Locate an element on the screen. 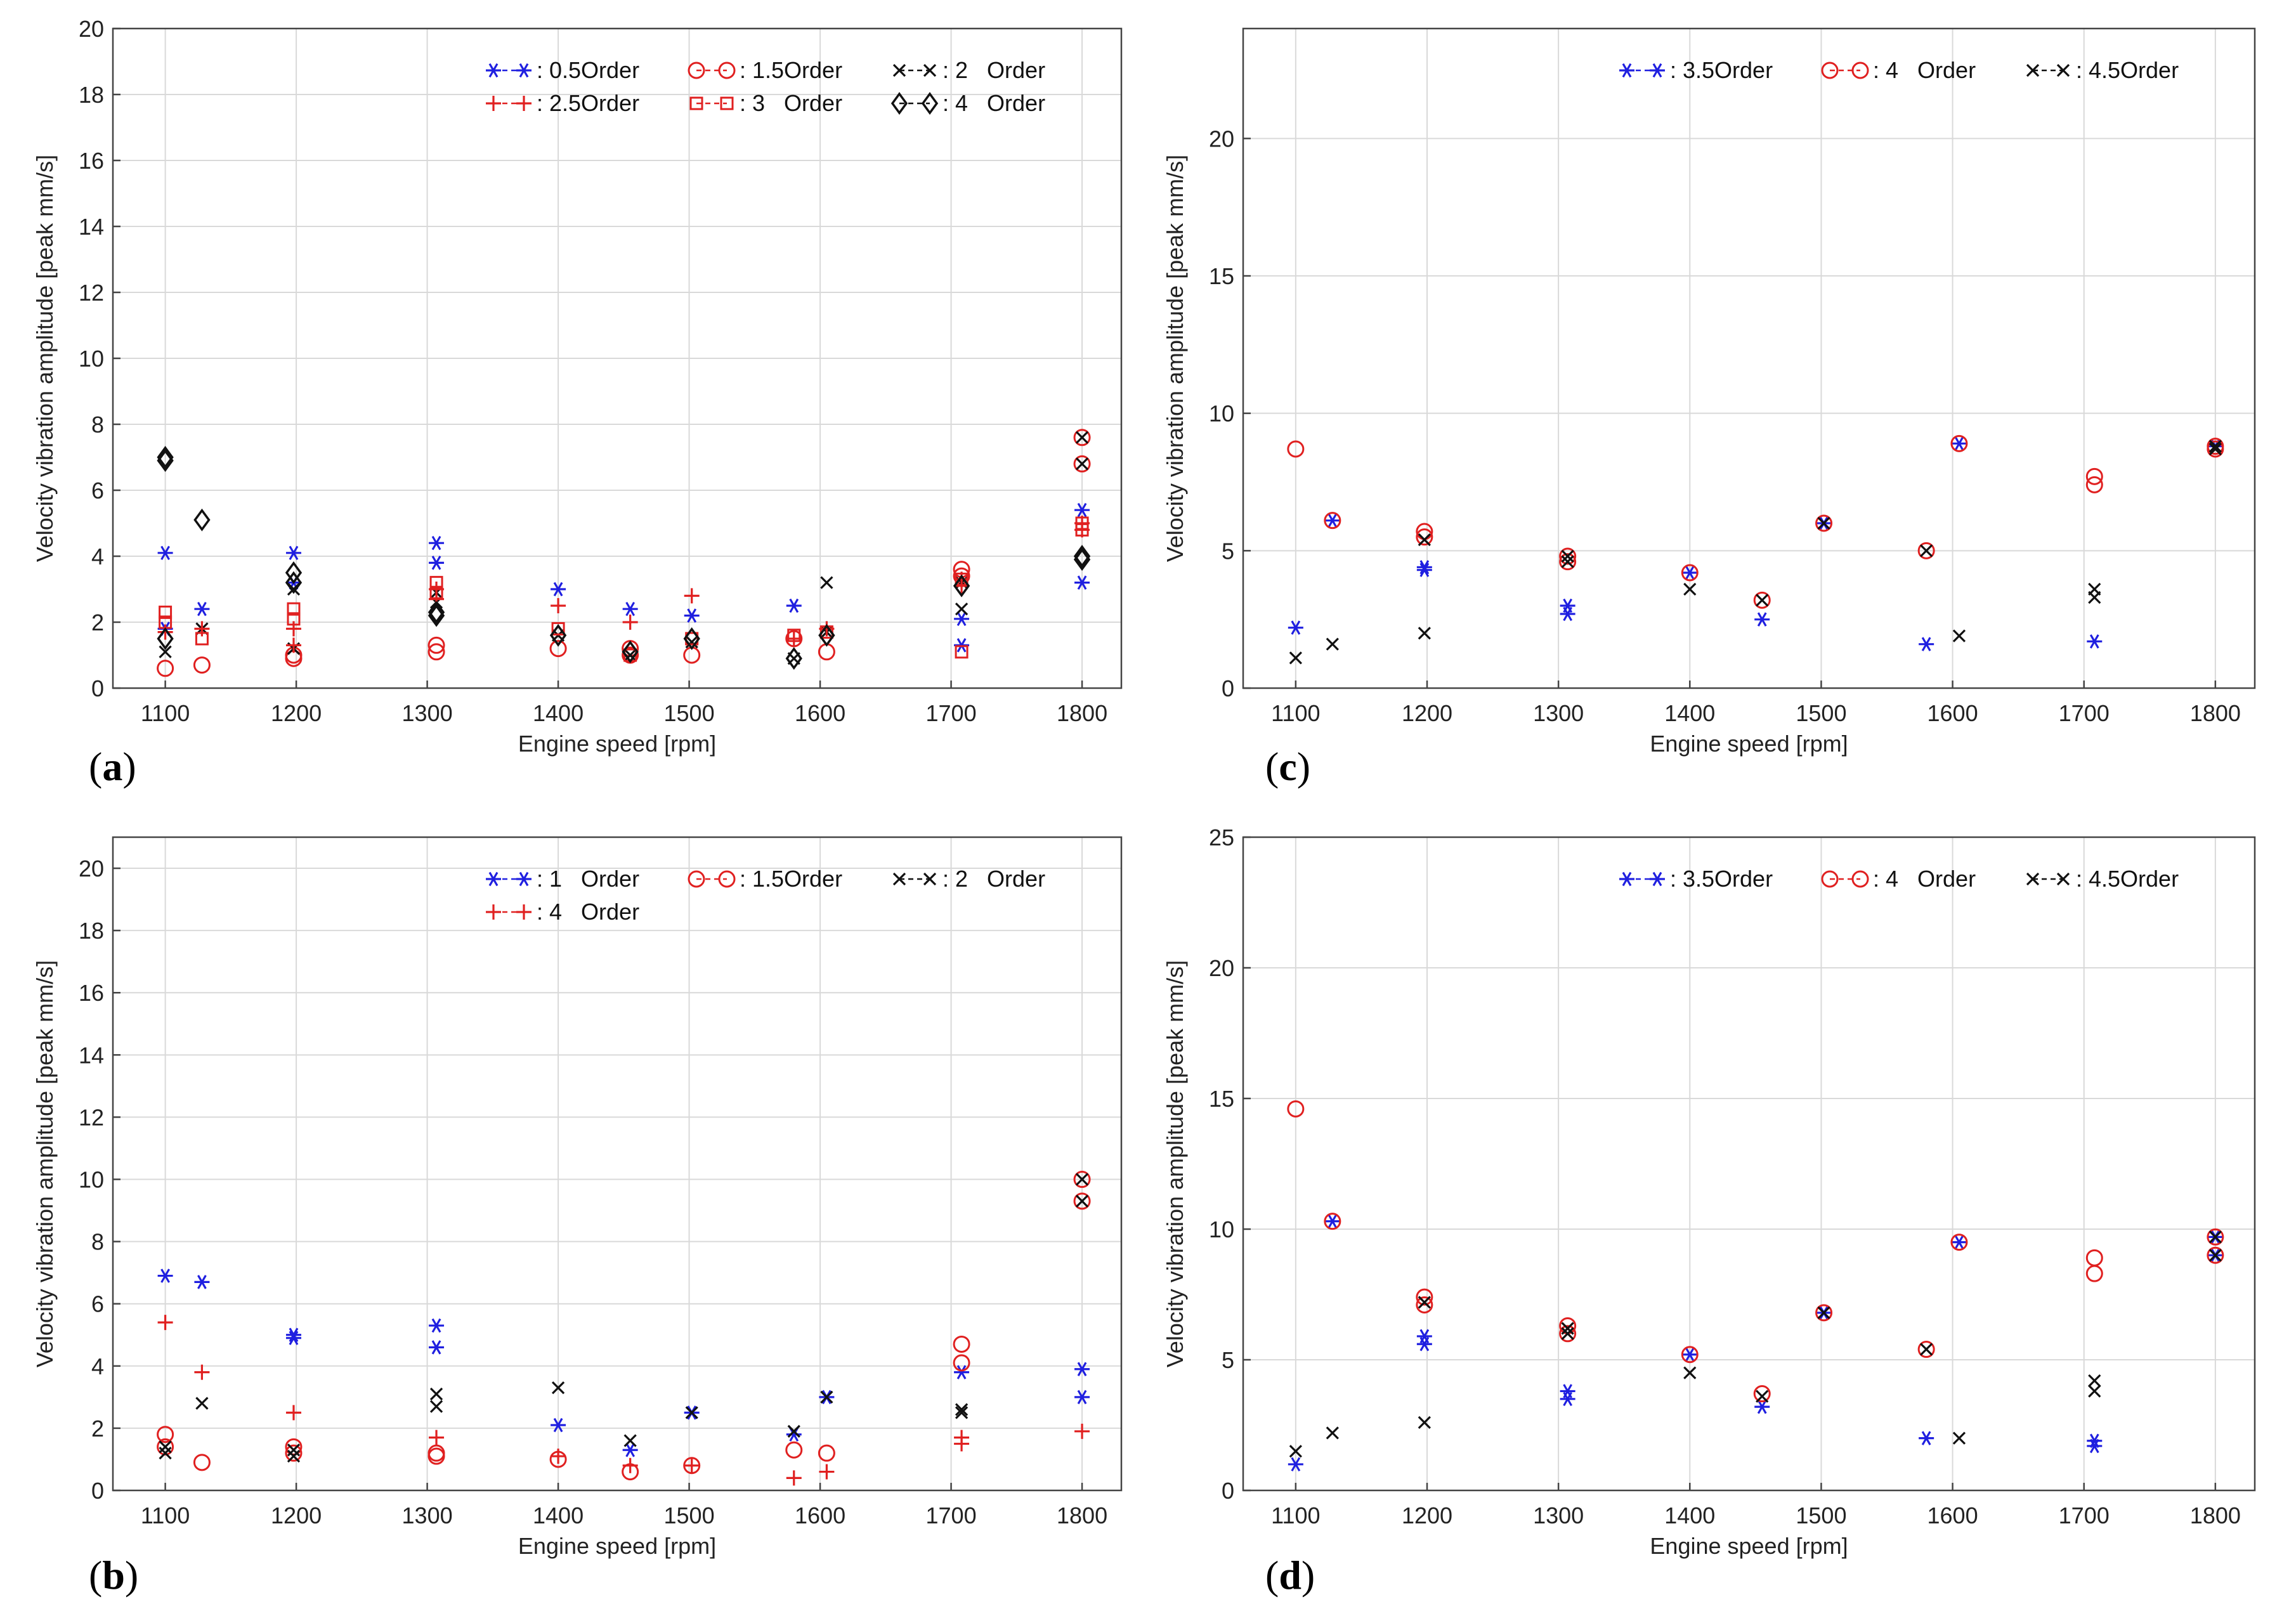  data-point: 1 Order (1307, 4.6) is located at coordinates (437, 1348).